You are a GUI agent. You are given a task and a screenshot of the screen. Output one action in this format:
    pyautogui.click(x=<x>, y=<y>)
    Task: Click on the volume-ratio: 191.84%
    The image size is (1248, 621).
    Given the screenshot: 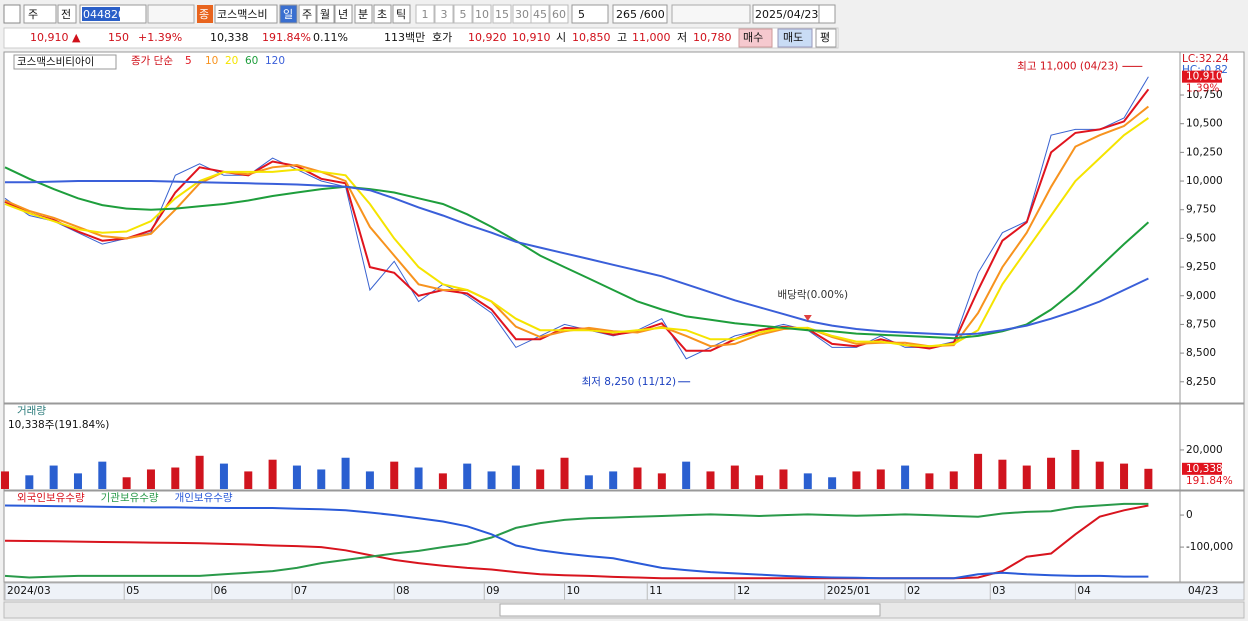 What is the action you would take?
    pyautogui.click(x=286, y=37)
    